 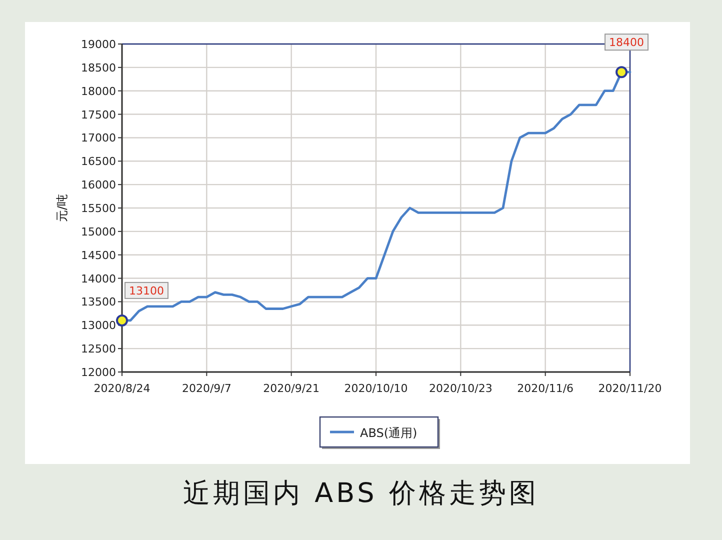 I want to click on x-tick-label: 2020/8/24, so click(x=122, y=388).